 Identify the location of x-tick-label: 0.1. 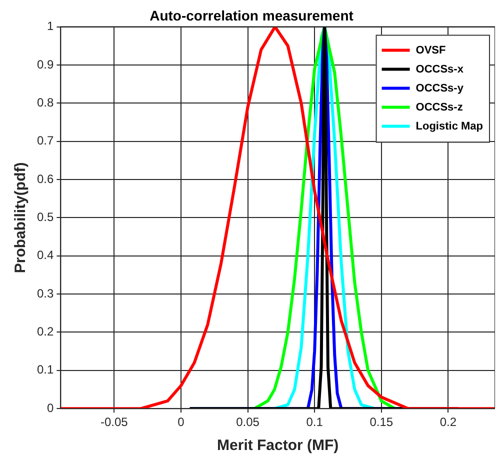
(315, 422).